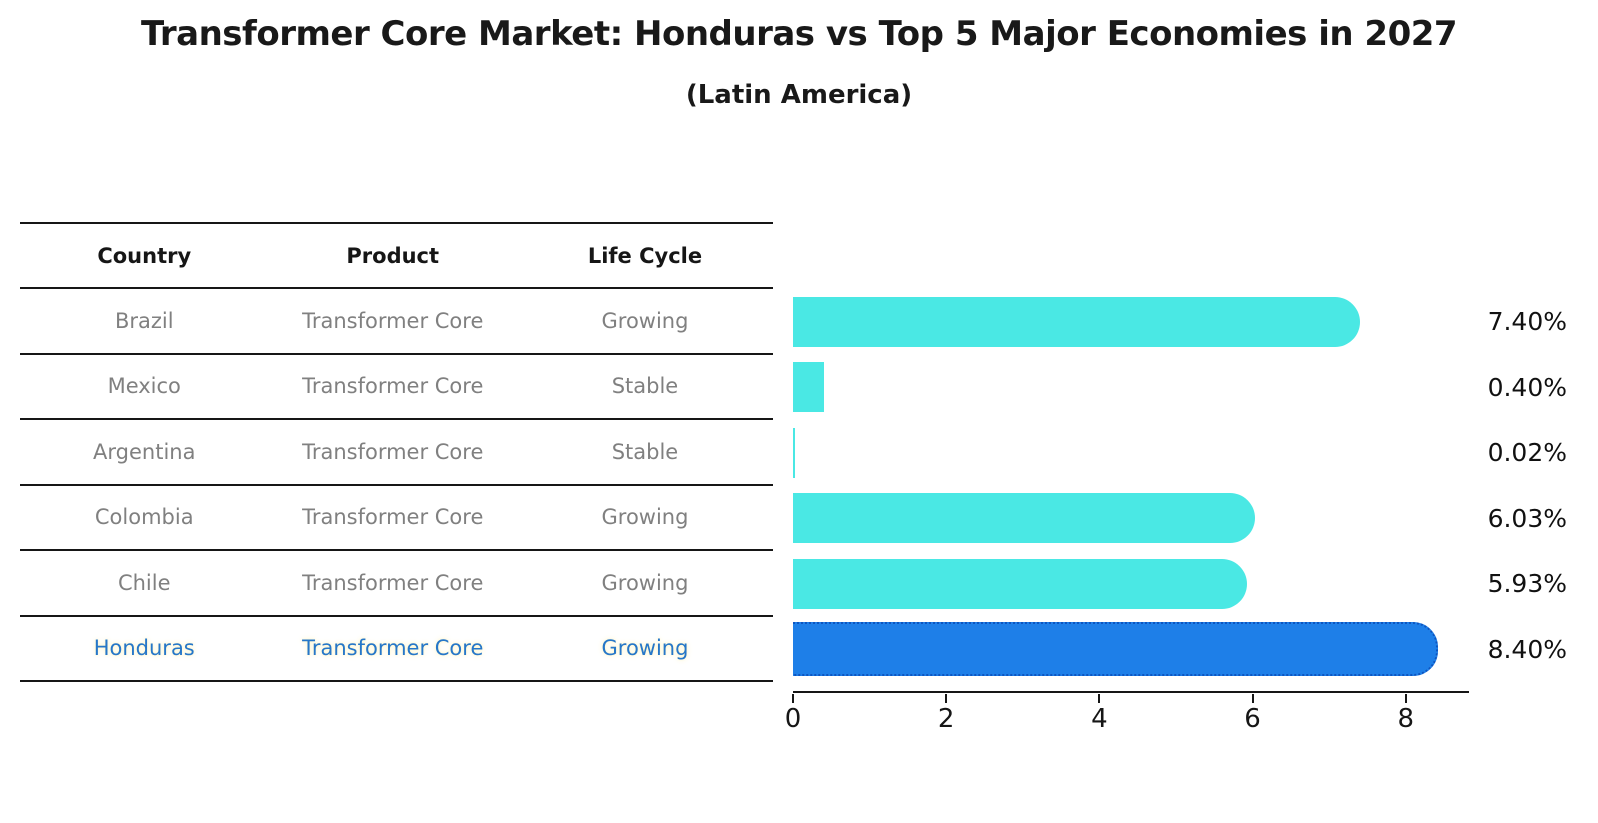 Image resolution: width=1598 pixels, height=823 pixels. Describe the element at coordinates (144, 517) in the screenshot. I see `cell-country: Colombia` at that location.